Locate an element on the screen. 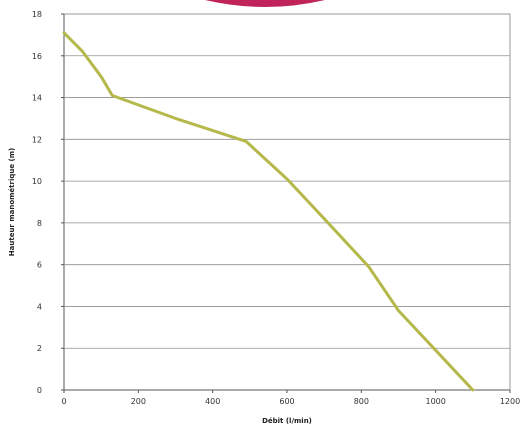 The height and width of the screenshot is (428, 521). x-axis-label: Débit (l/min) is located at coordinates (287, 421).